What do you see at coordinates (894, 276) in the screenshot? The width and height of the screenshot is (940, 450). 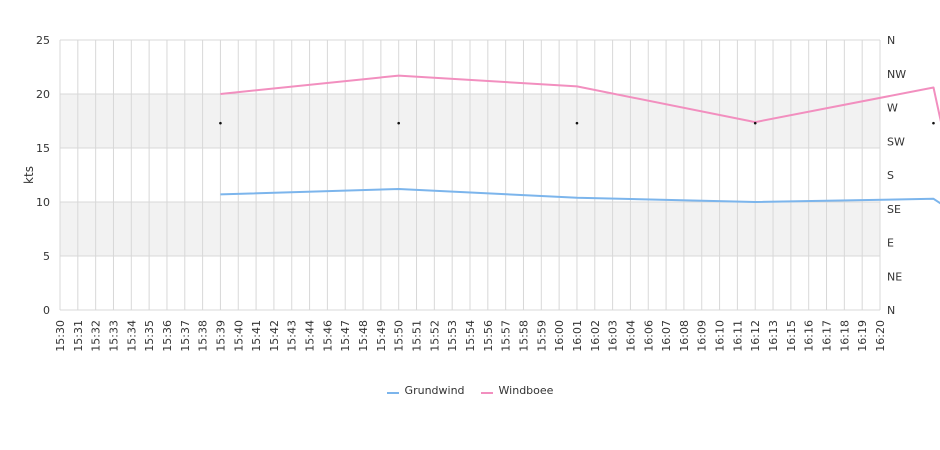 I see `direction-label: NE` at bounding box center [894, 276].